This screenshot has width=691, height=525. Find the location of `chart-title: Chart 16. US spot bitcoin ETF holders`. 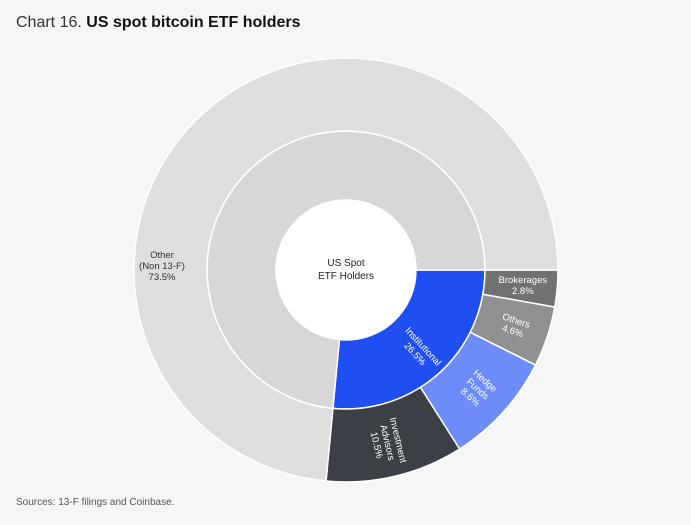

chart-title: Chart 16. US spot bitcoin ETF holders is located at coordinates (158, 23).